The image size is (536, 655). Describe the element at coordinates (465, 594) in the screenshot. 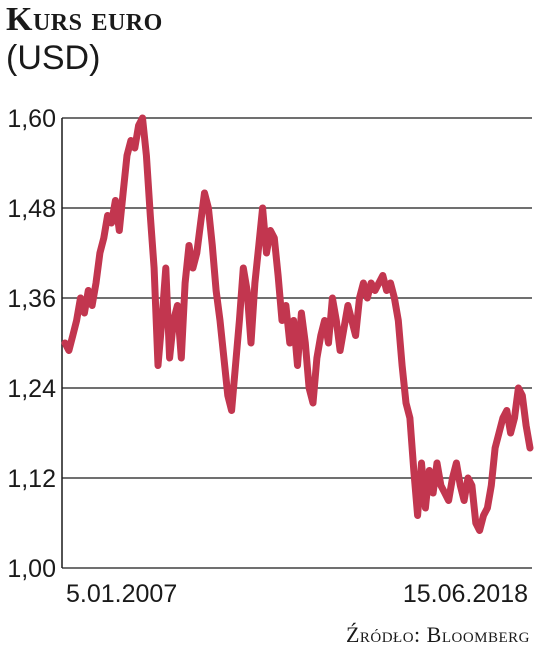

I see `x-tick-label-end: 15.06.2018` at that location.